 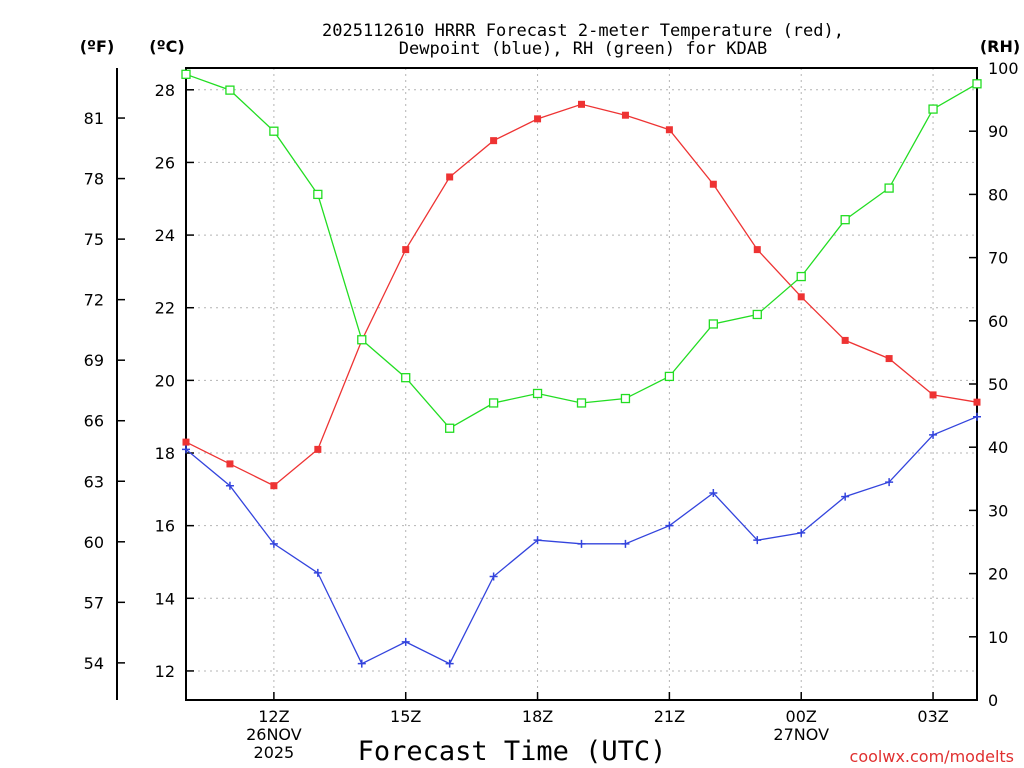 What do you see at coordinates (94, 360) in the screenshot?
I see `fahrenheit-tick-label: 69` at bounding box center [94, 360].